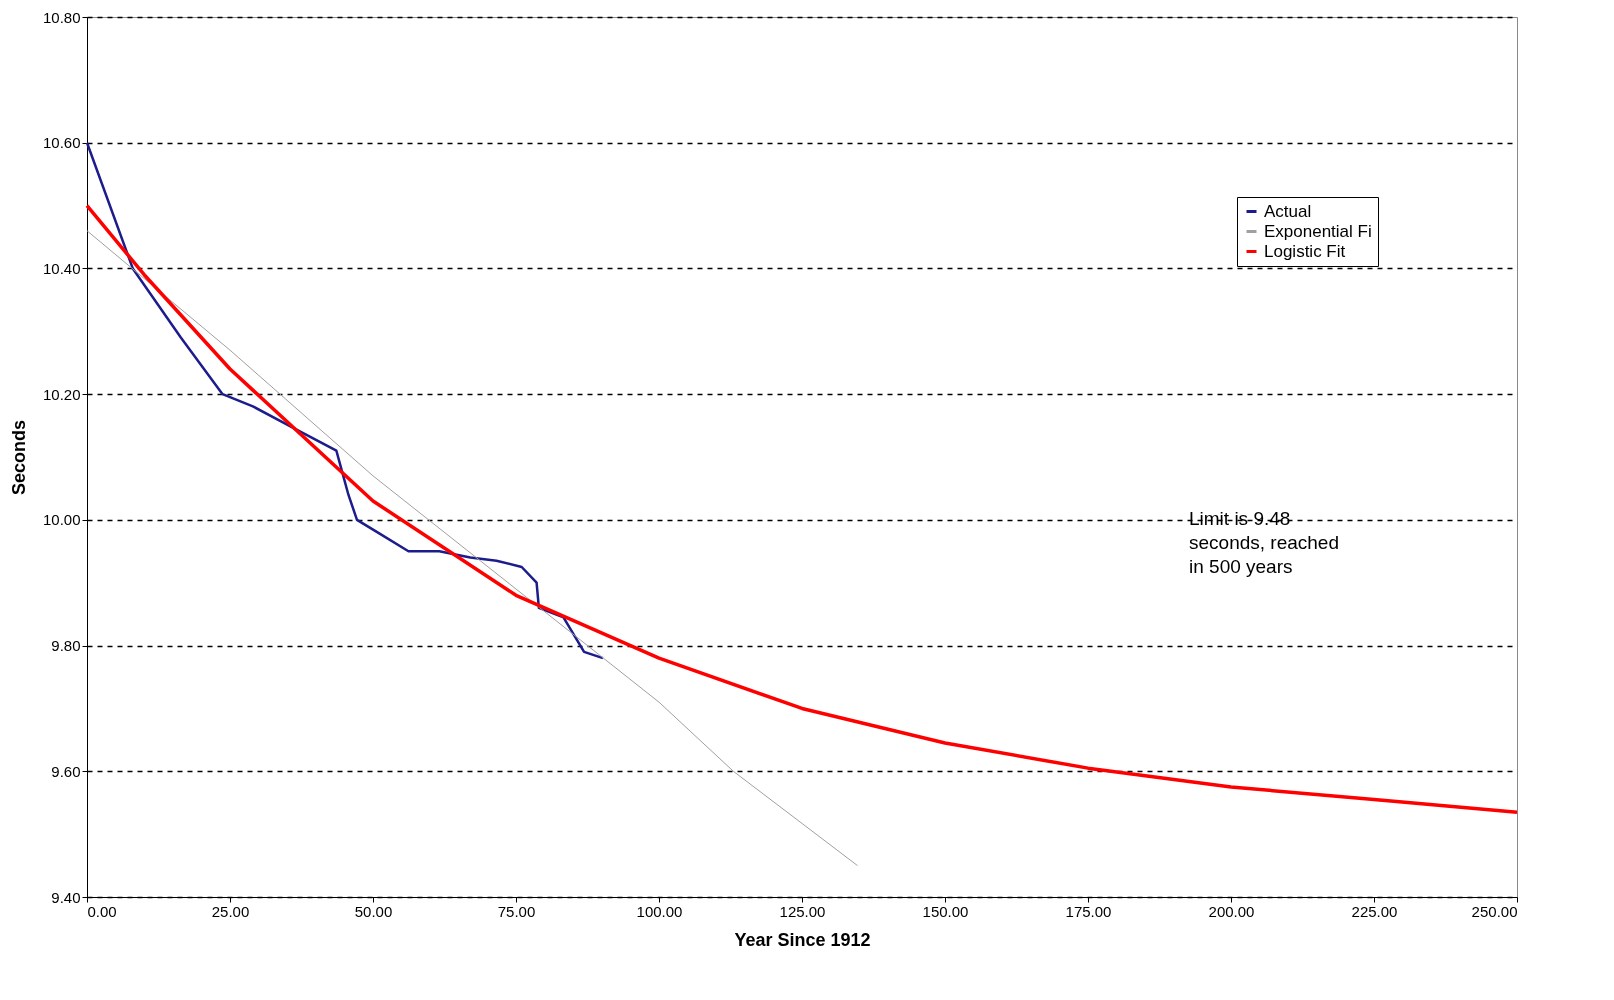 The height and width of the screenshot is (1000, 1614). What do you see at coordinates (61, 143) in the screenshot?
I see `y-tick-label: 10.60` at bounding box center [61, 143].